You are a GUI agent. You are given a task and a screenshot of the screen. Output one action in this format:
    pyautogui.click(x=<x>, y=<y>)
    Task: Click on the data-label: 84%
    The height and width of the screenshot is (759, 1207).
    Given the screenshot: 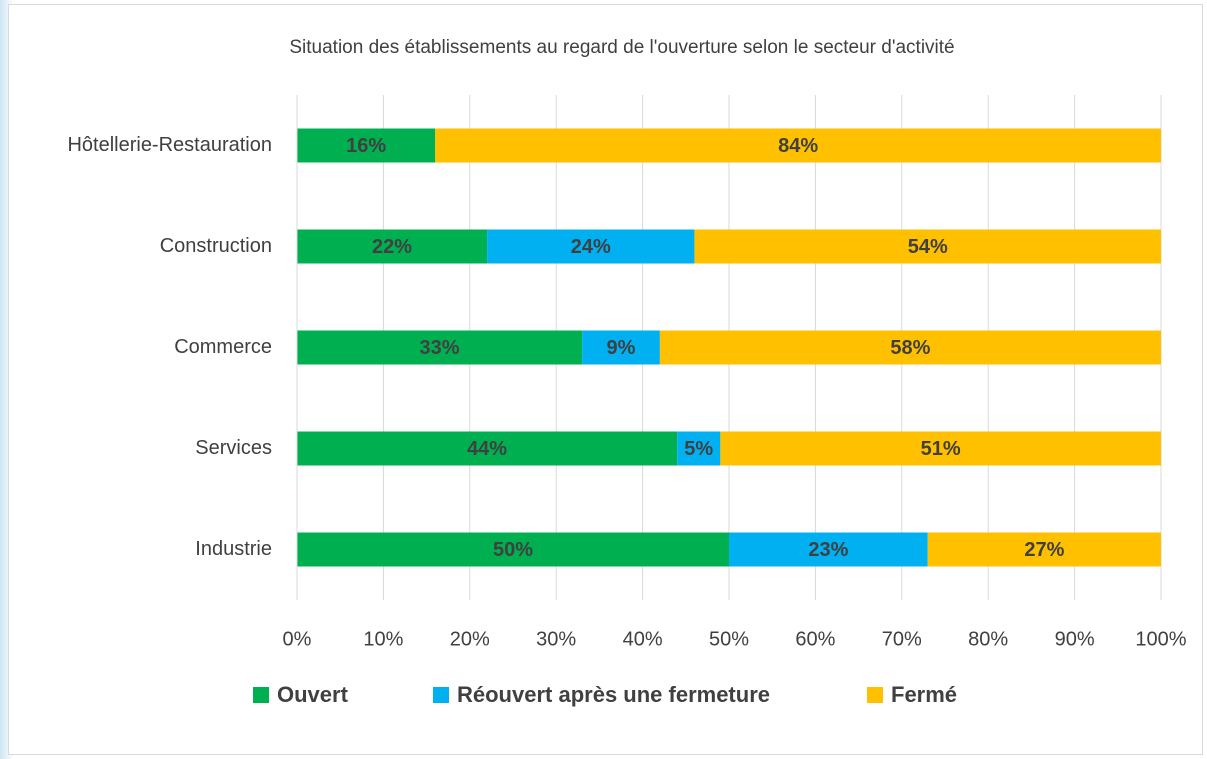 What is the action you would take?
    pyautogui.click(x=798, y=146)
    